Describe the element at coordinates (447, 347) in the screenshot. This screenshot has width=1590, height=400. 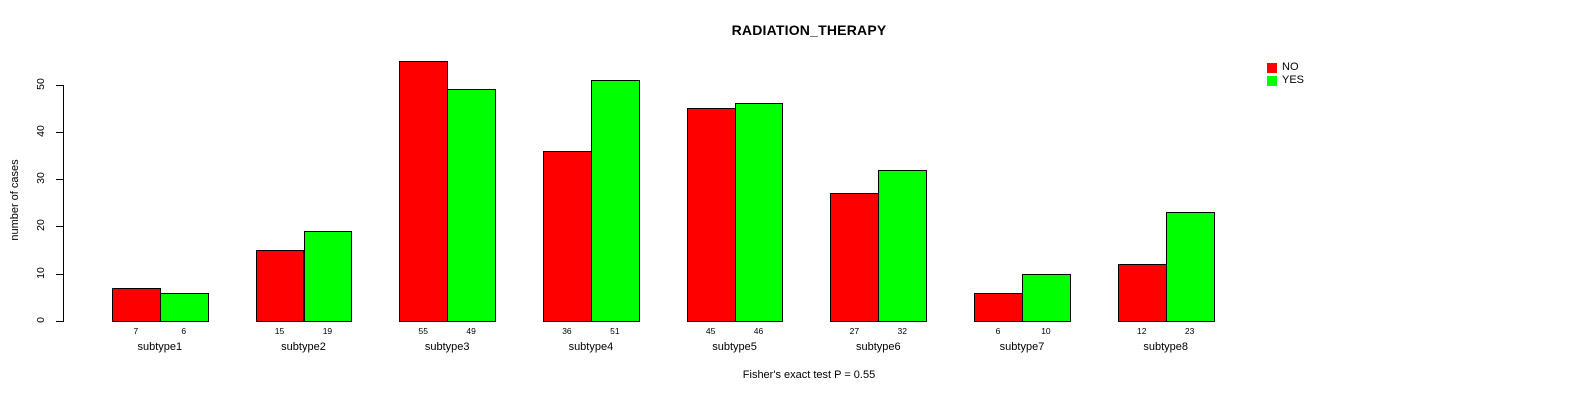
I see `category-label-subtype3: subtype3` at that location.